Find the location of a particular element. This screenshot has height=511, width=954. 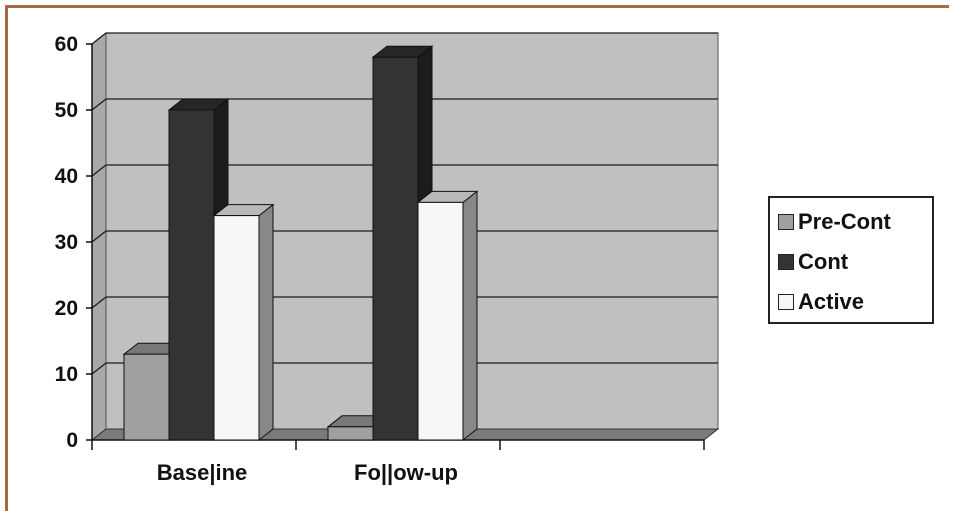

legend: Pre-Cont Cont Active is located at coordinates (851, 260).